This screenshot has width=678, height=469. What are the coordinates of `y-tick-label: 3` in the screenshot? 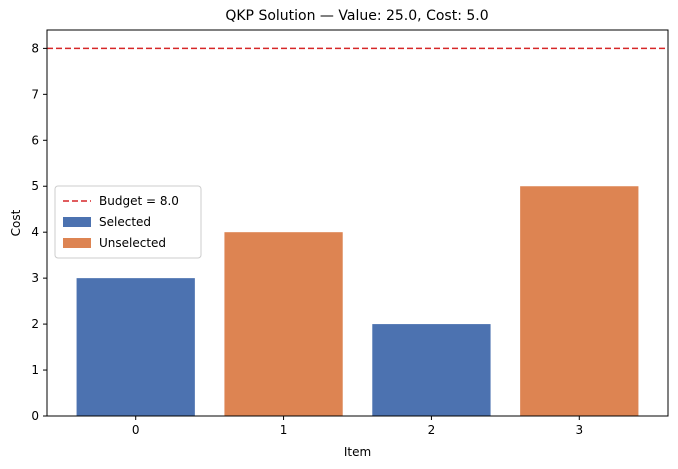 It's located at (35, 278).